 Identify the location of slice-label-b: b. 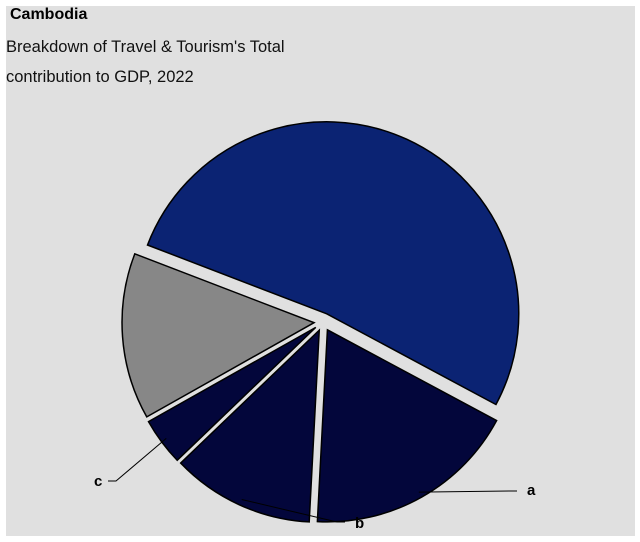
(359, 523).